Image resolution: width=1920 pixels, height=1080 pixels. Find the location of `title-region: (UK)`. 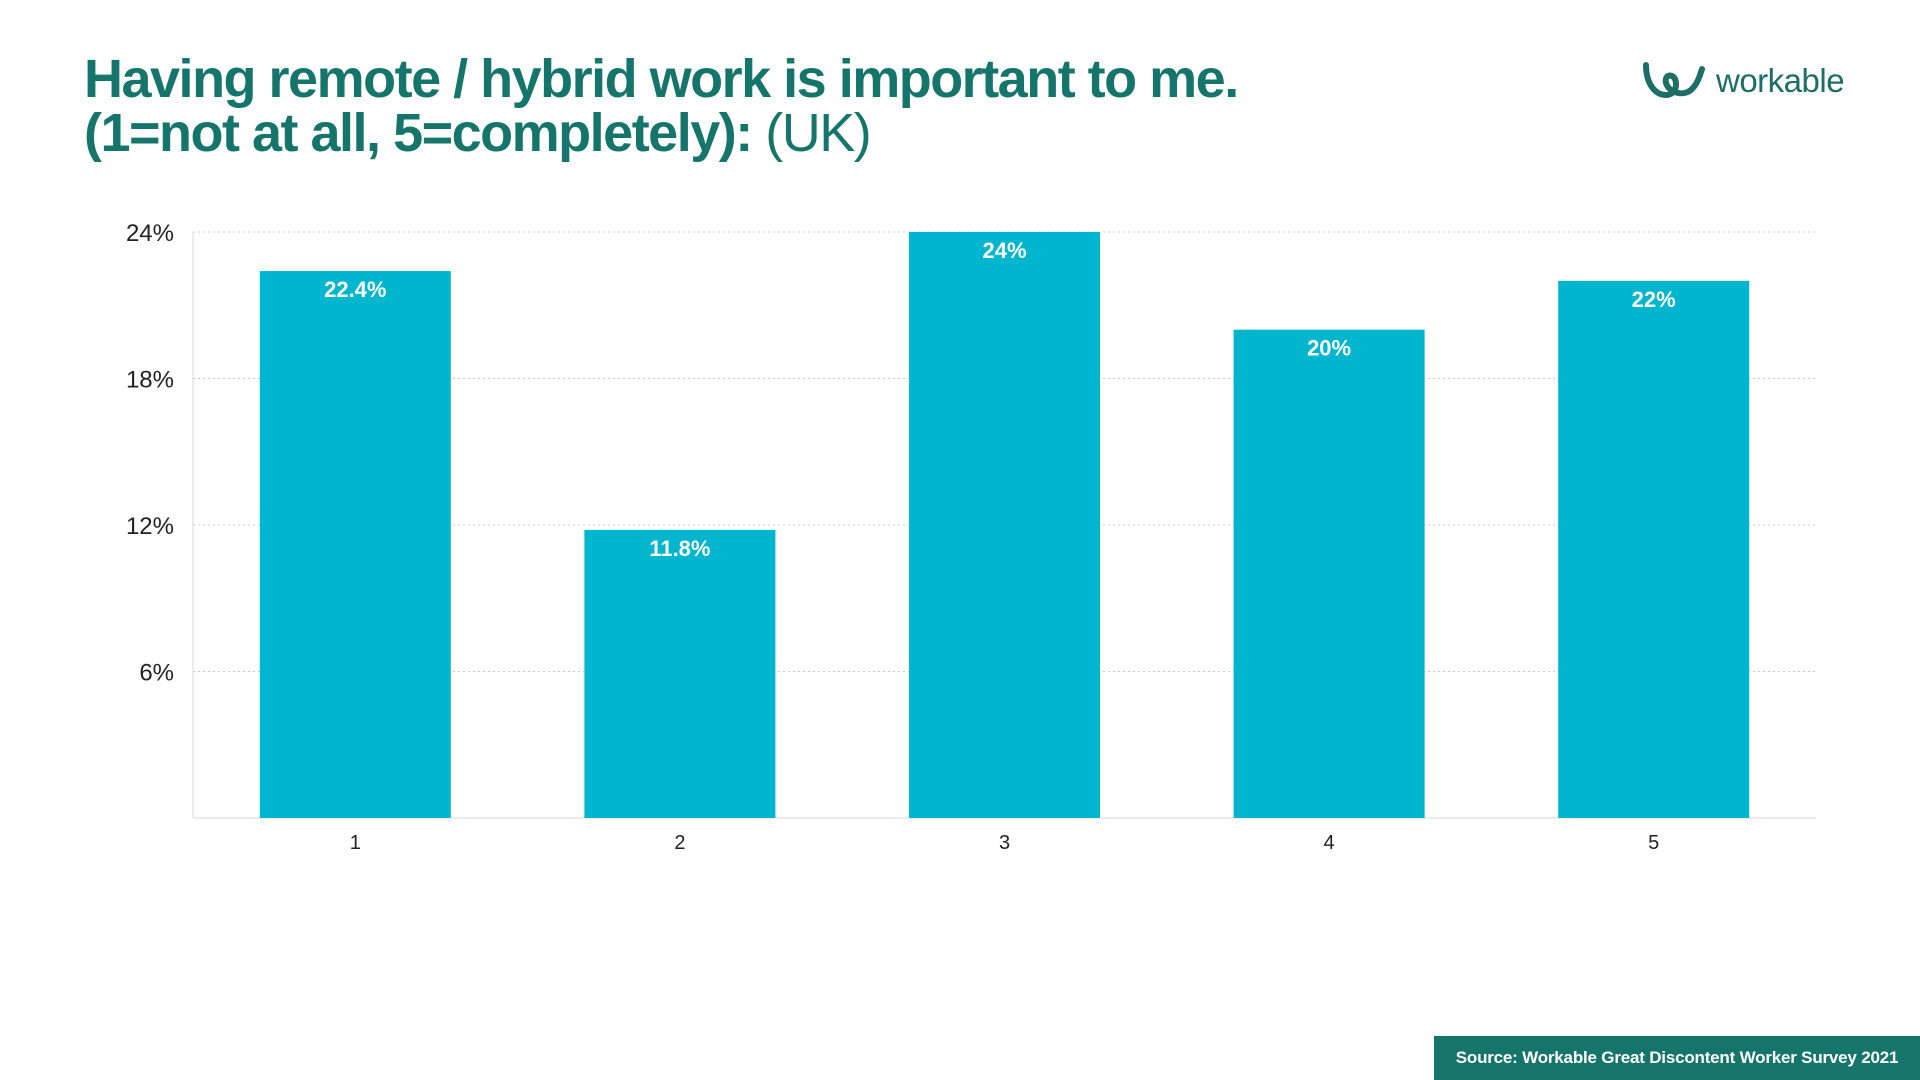

title-region: (UK) is located at coordinates (818, 133).